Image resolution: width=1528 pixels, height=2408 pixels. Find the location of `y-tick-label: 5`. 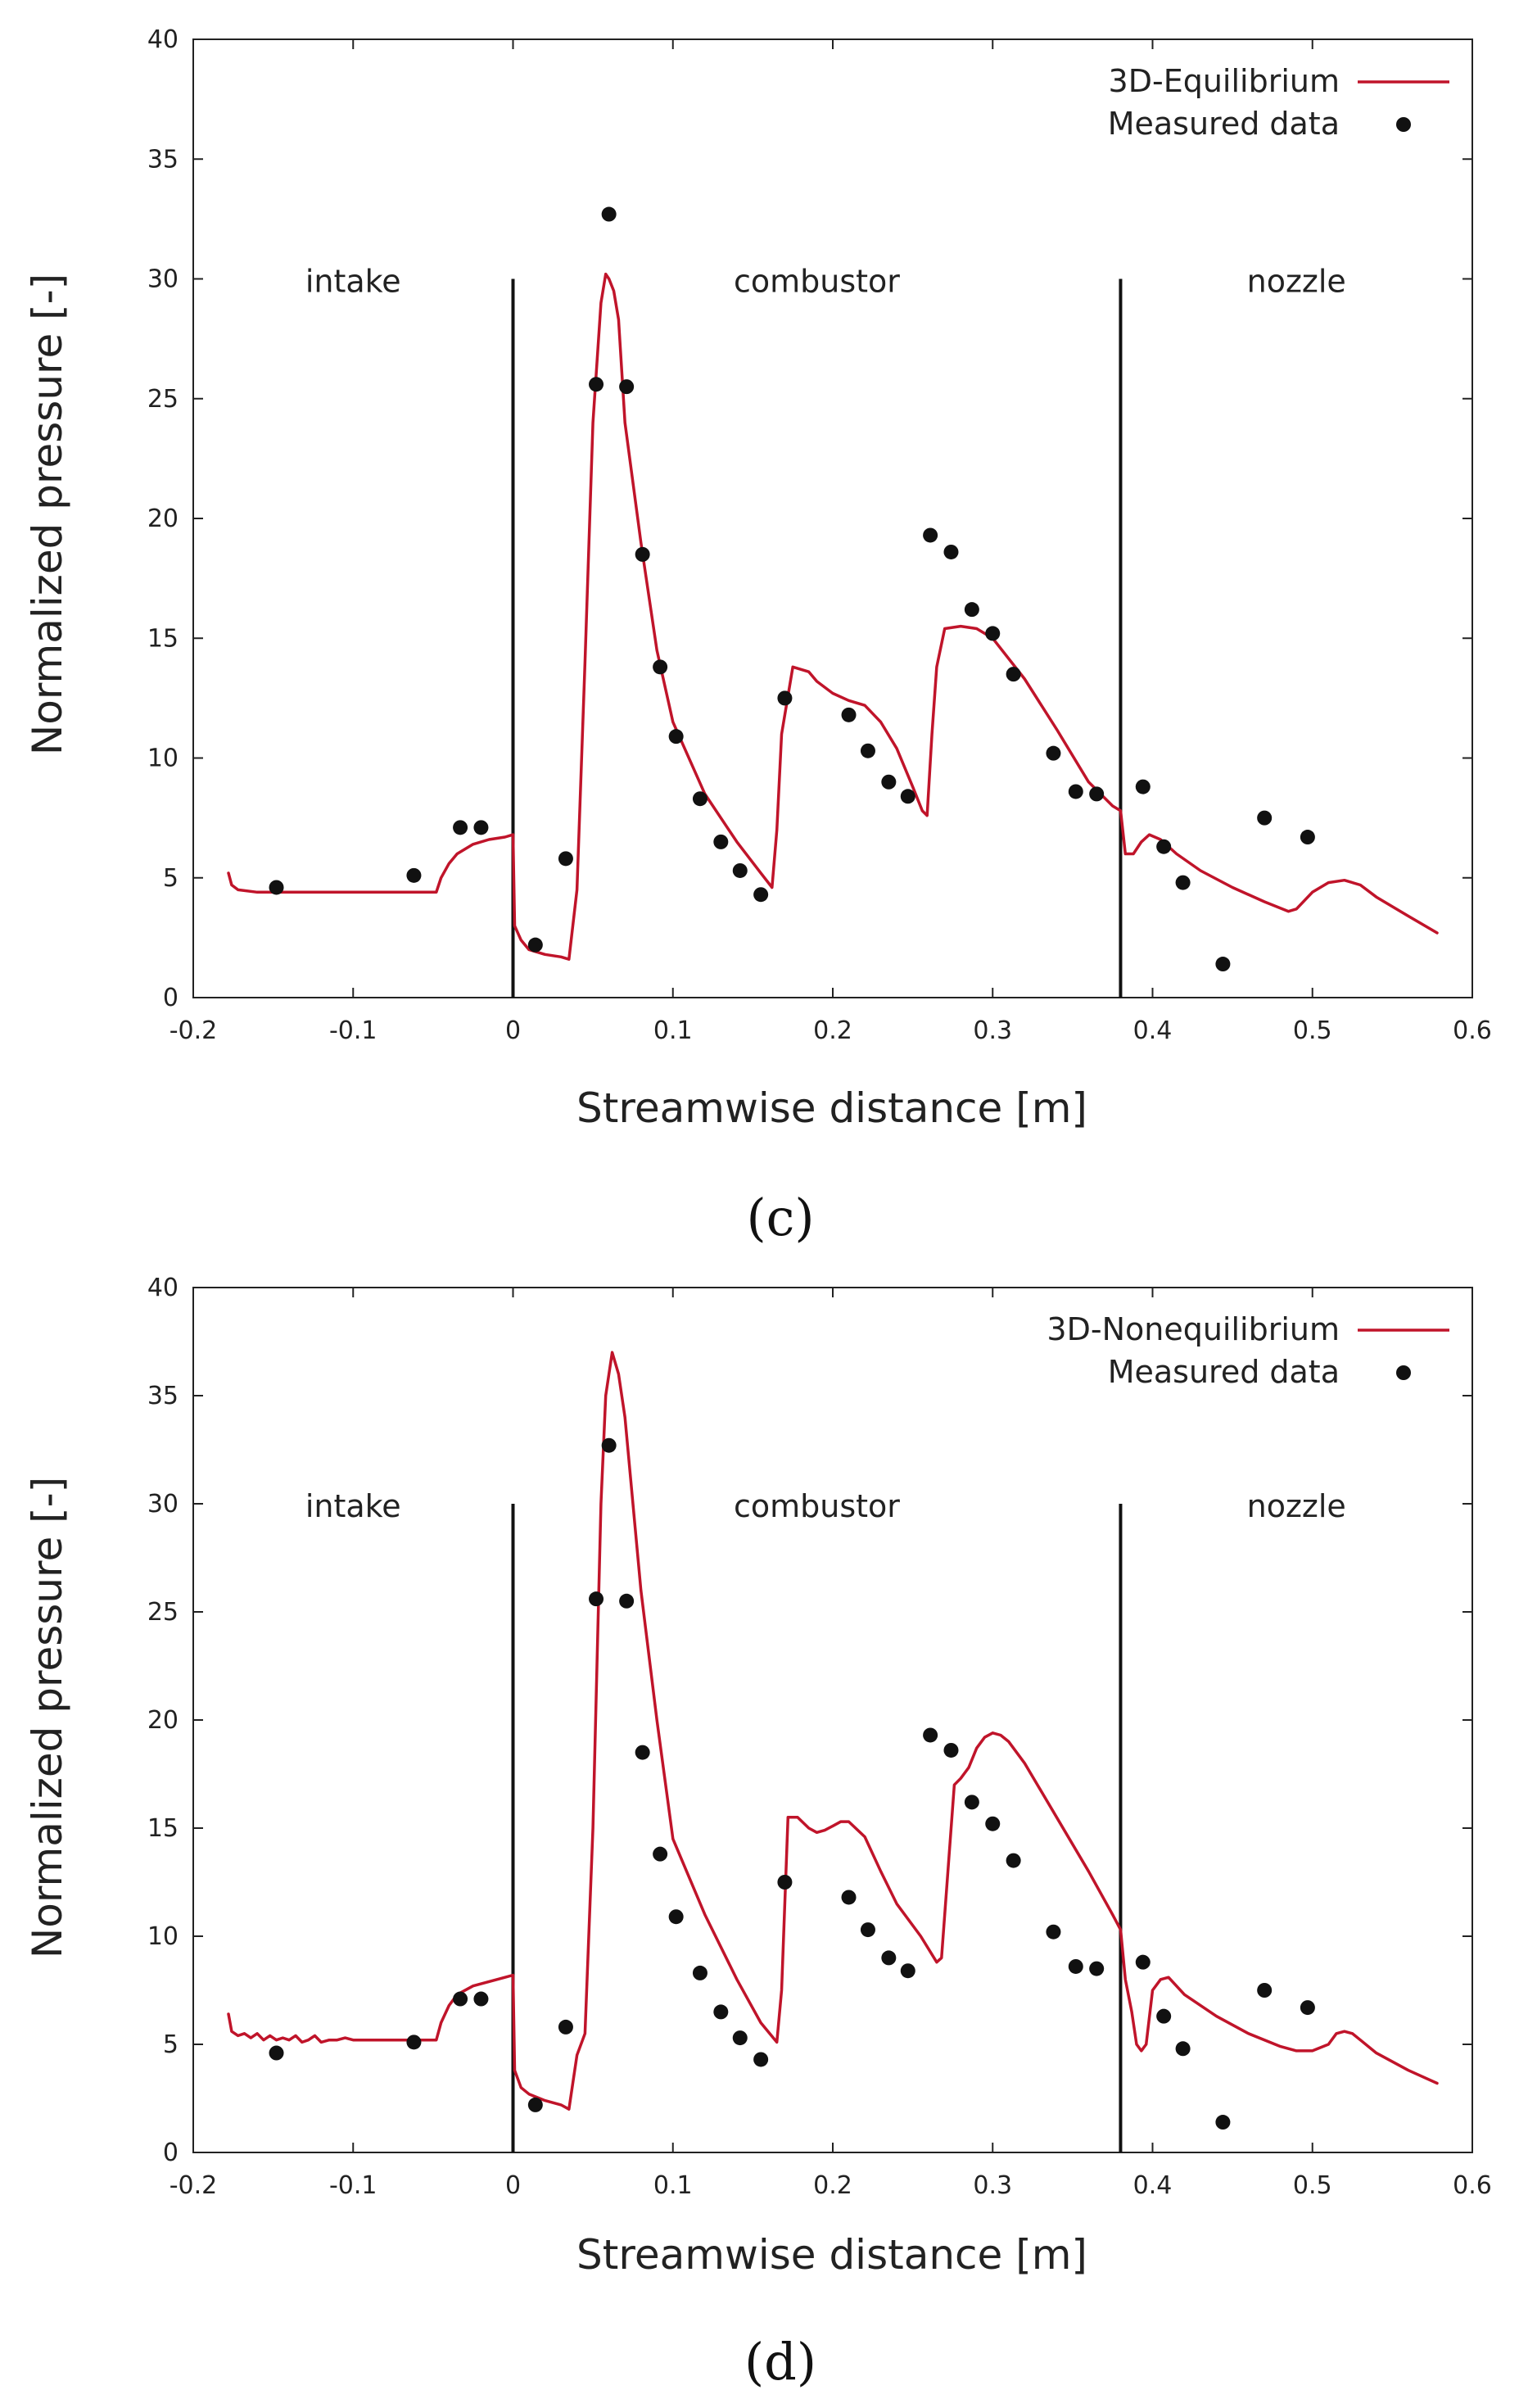

y-tick-label: 5 is located at coordinates (171, 878).